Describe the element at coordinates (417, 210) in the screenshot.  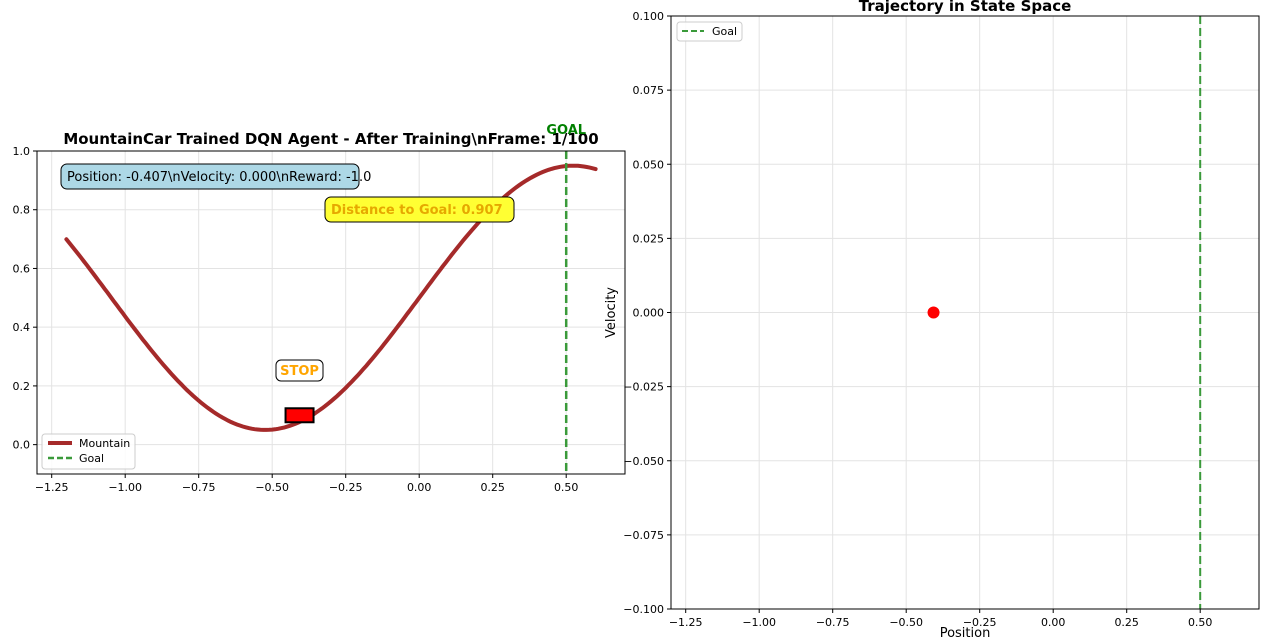
I see `distance-text: Distance to Goal: 0.907` at that location.